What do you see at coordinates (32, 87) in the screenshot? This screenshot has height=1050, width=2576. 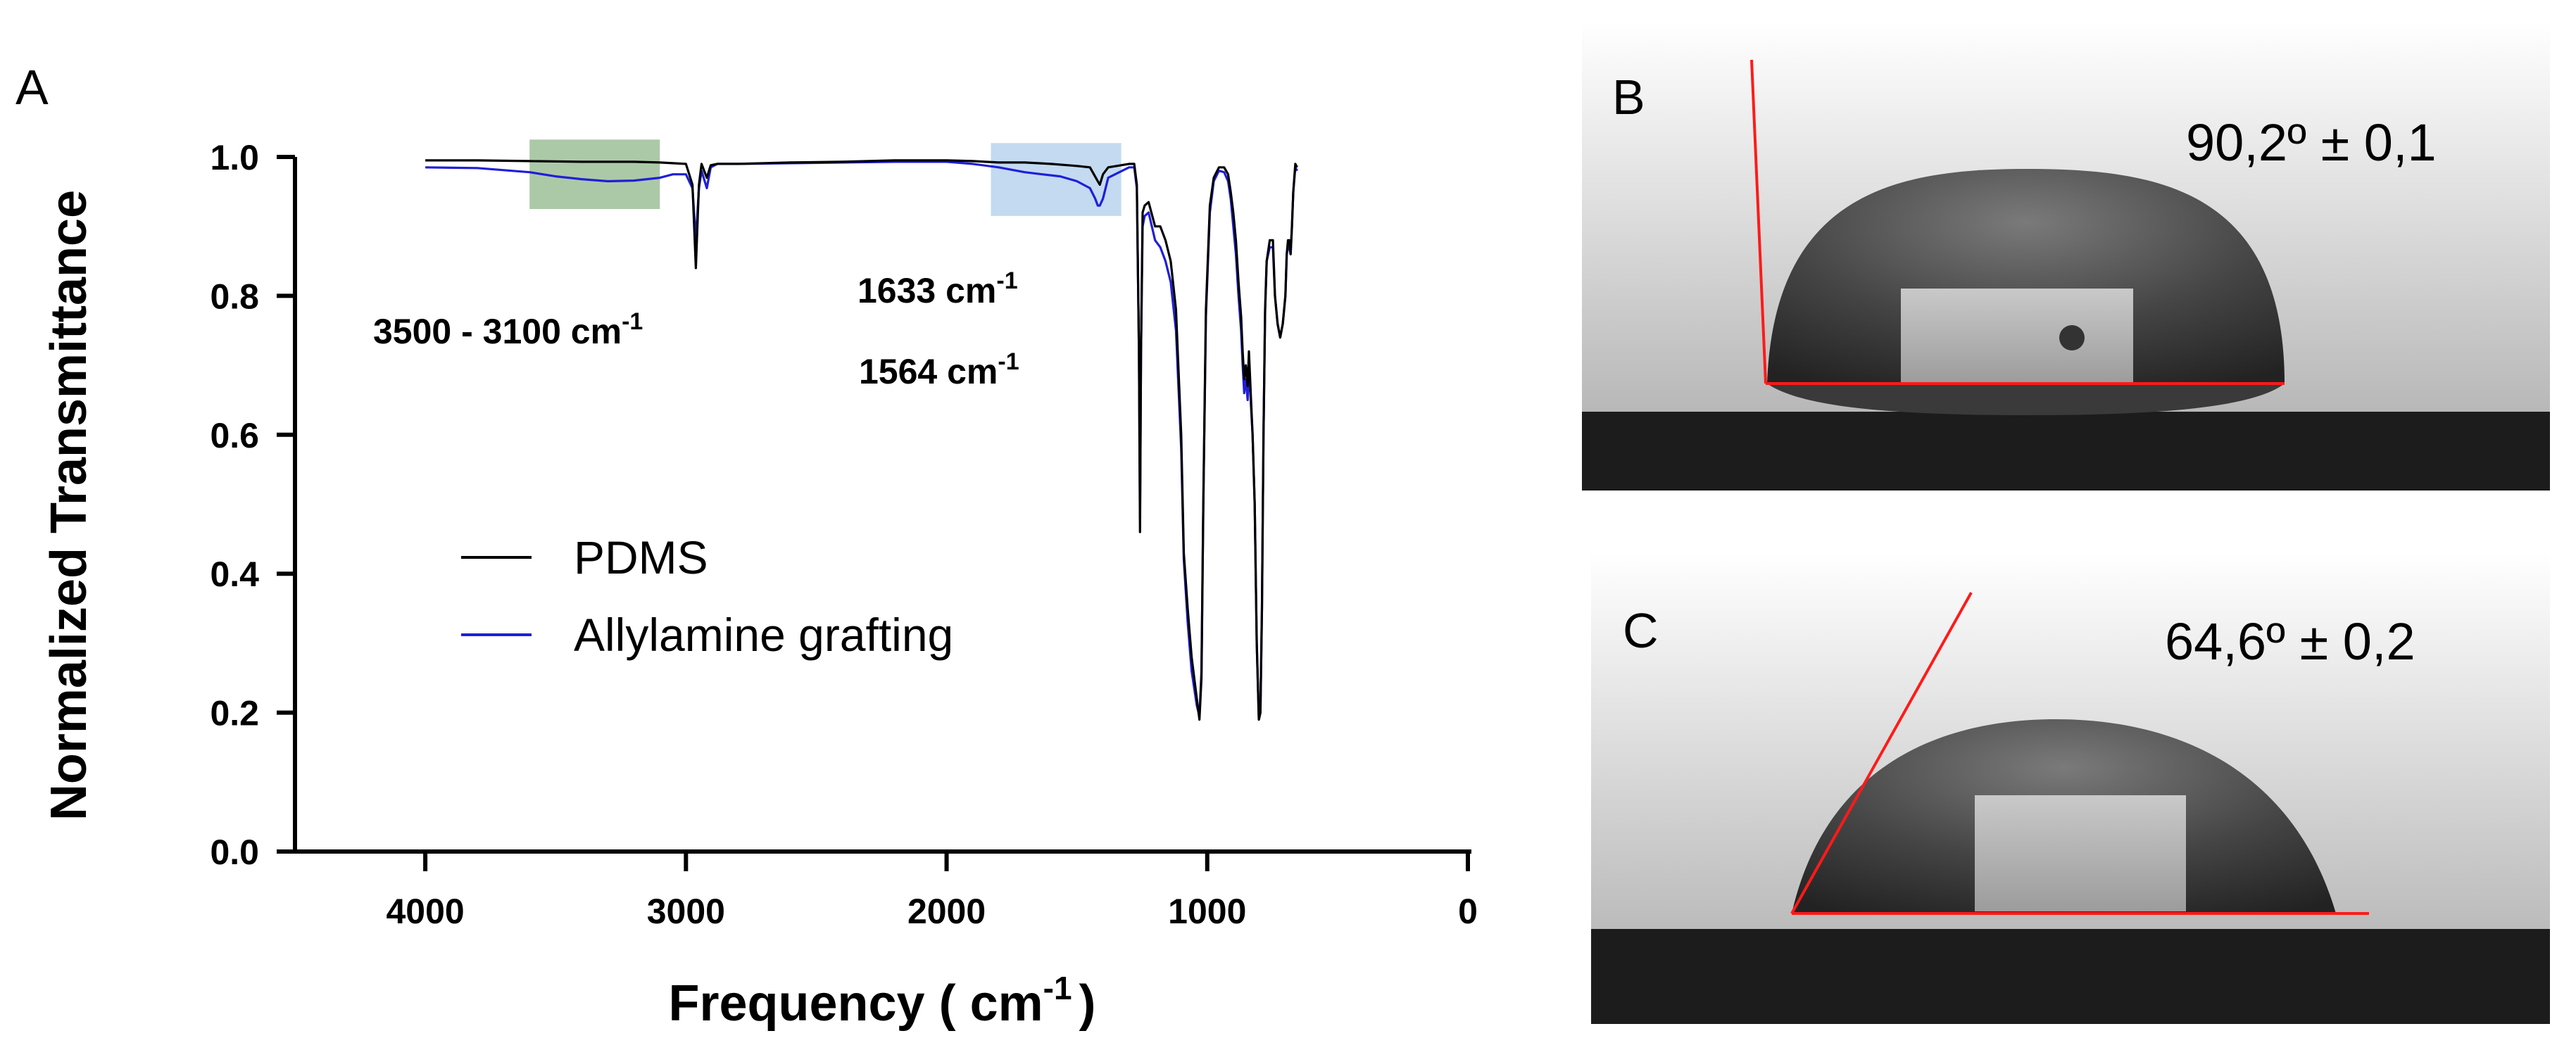 I see `panel-a-label: A` at bounding box center [32, 87].